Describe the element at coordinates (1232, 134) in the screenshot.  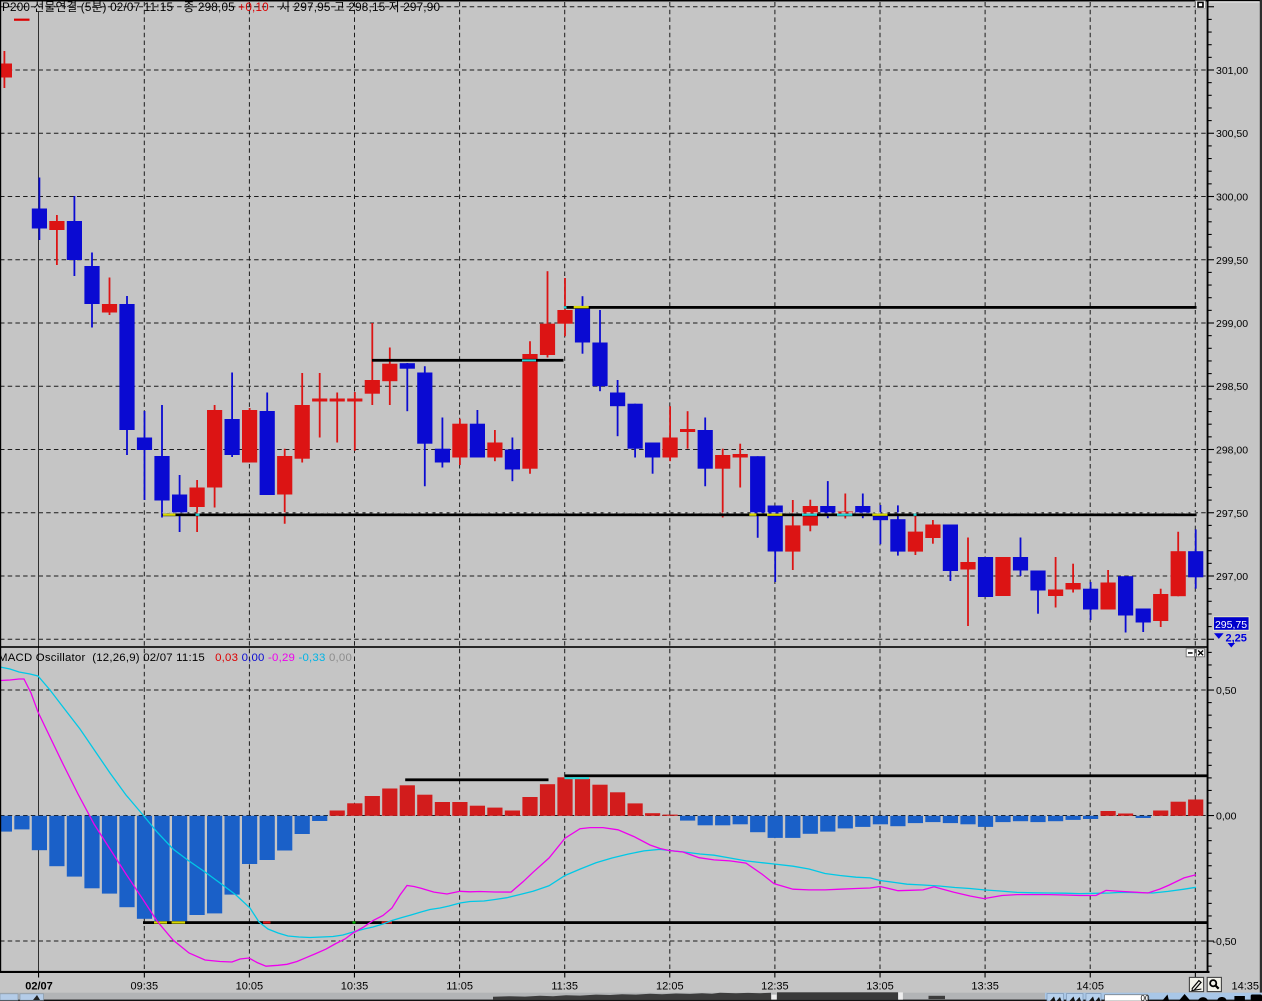
I see `svg-text: 300,50` at that location.